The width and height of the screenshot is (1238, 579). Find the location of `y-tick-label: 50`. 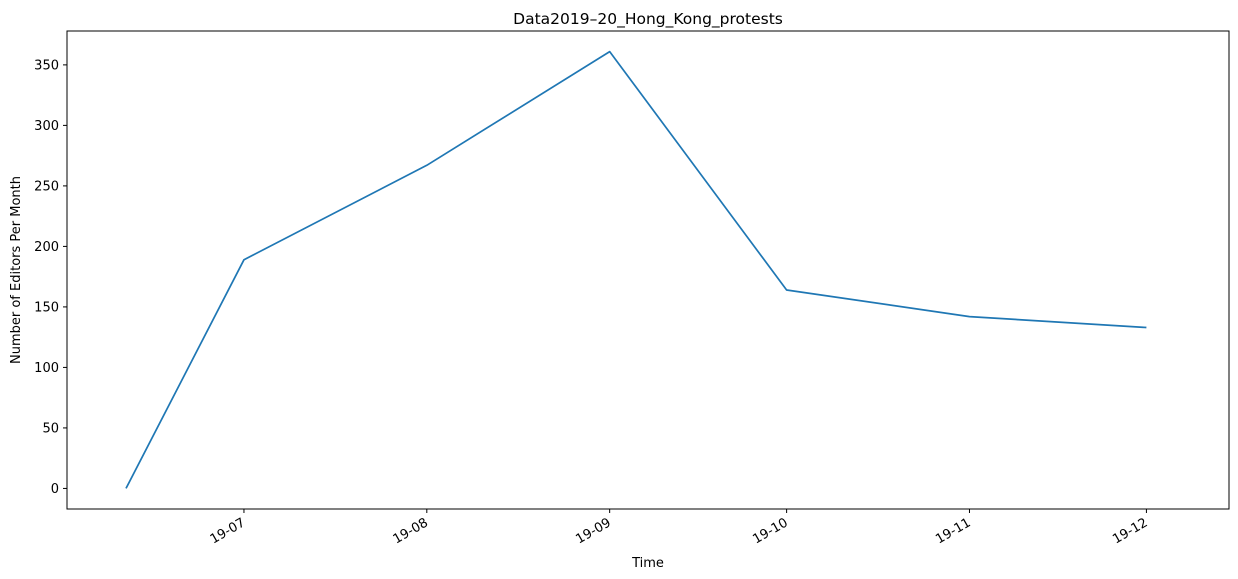

y-tick-label: 50 is located at coordinates (50, 428).